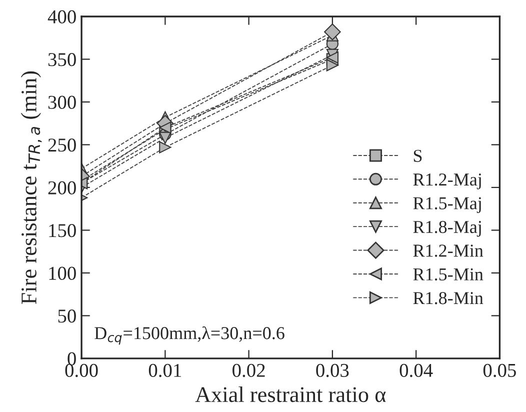 The image size is (526, 412). What do you see at coordinates (447, 182) in the screenshot?
I see `legend-label: R1.2-Maj` at bounding box center [447, 182].